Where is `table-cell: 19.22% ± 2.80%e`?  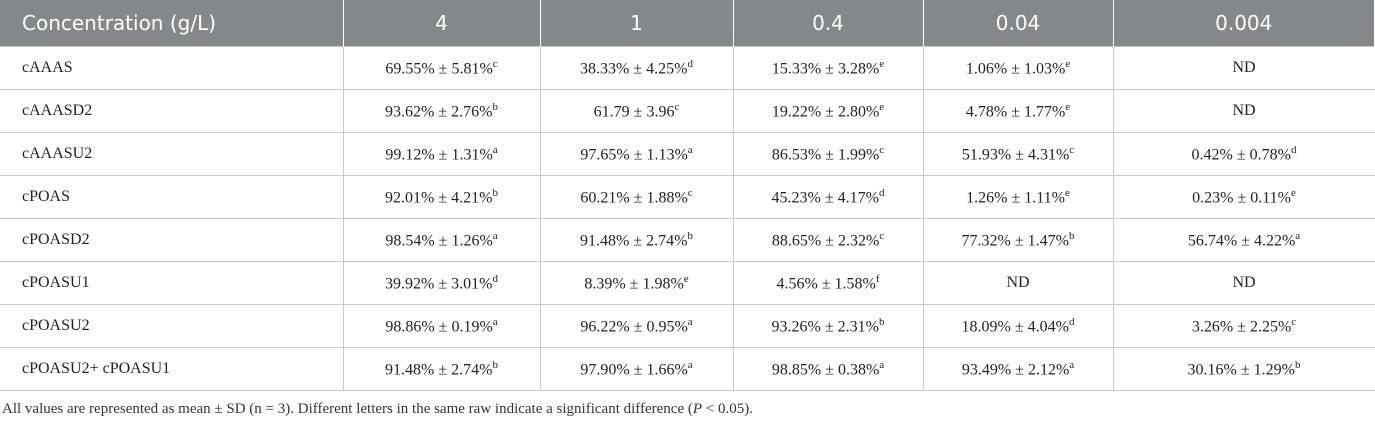
table-cell: 19.22% ± 2.80%e is located at coordinates (828, 111).